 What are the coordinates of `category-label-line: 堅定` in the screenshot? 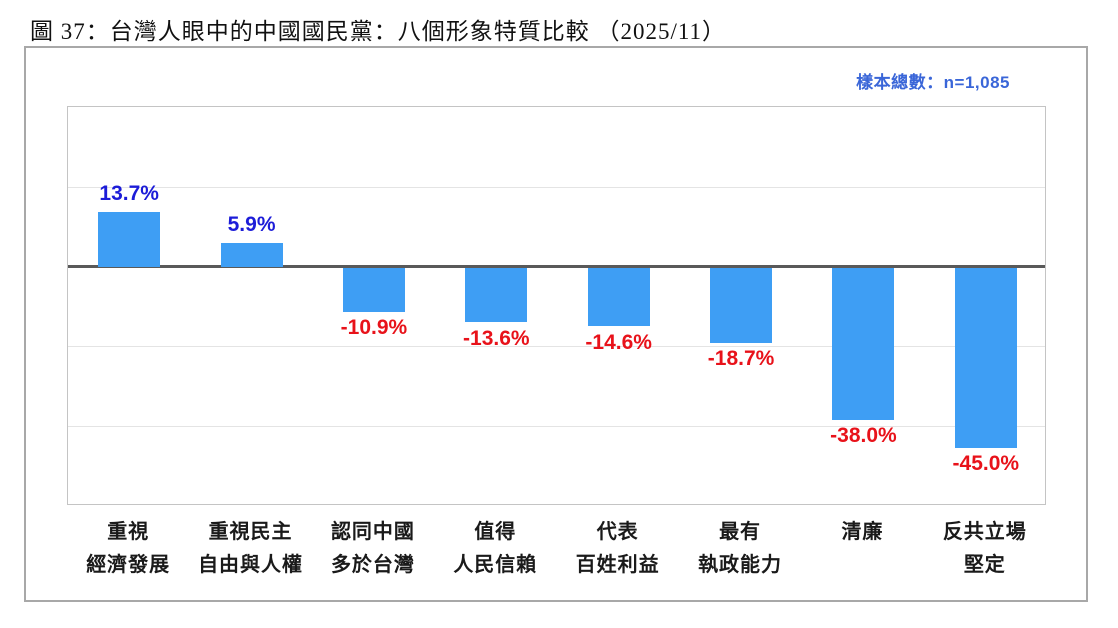 It's located at (984, 565).